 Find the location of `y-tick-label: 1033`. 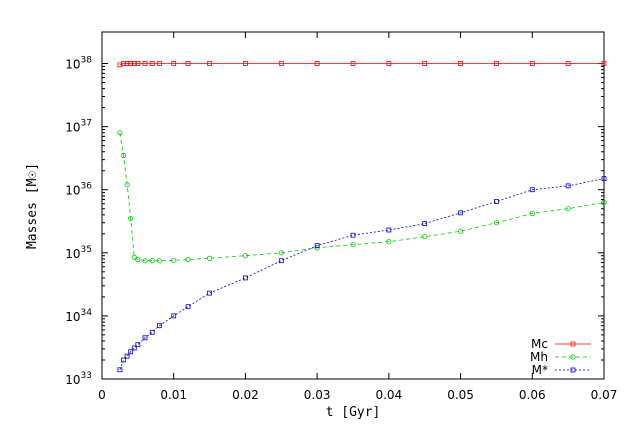

y-tick-label: 1033 is located at coordinates (78, 379).